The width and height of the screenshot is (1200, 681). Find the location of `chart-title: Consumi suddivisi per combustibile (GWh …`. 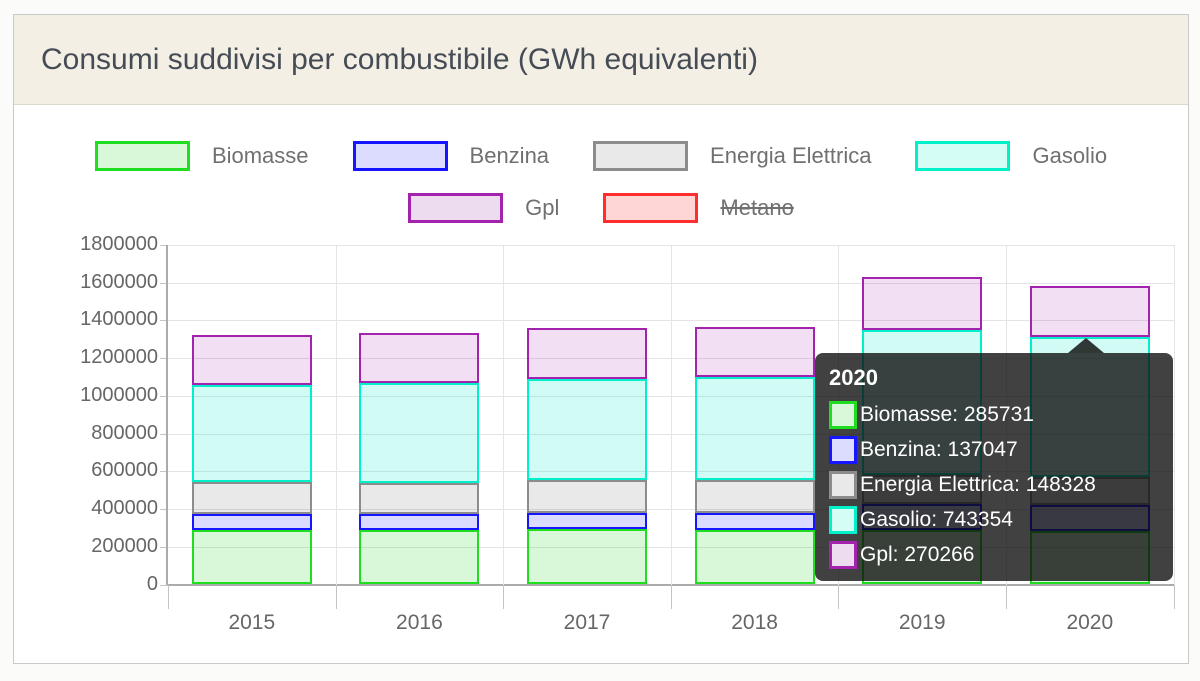

chart-title: Consumi suddivisi per combustibile (GWh … is located at coordinates (399, 59).